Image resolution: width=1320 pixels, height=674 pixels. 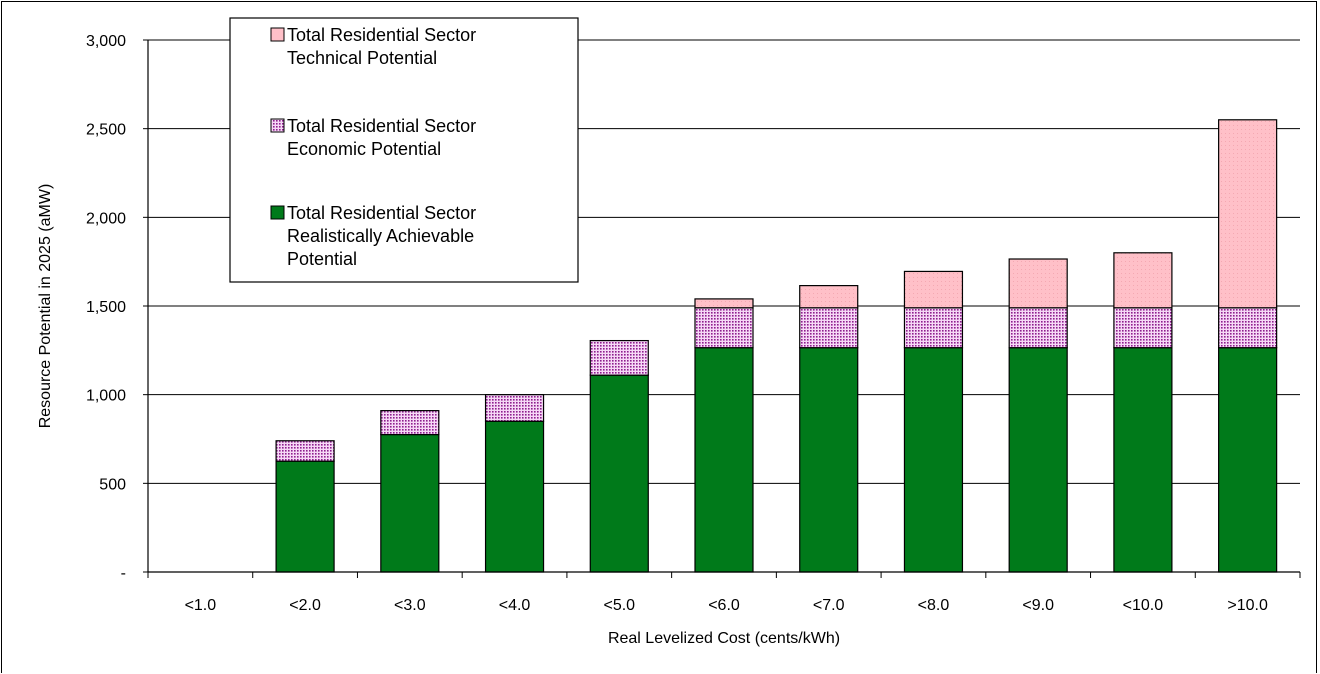 I want to click on legend-label-2-1: Realistically Achievable, so click(x=380, y=236).